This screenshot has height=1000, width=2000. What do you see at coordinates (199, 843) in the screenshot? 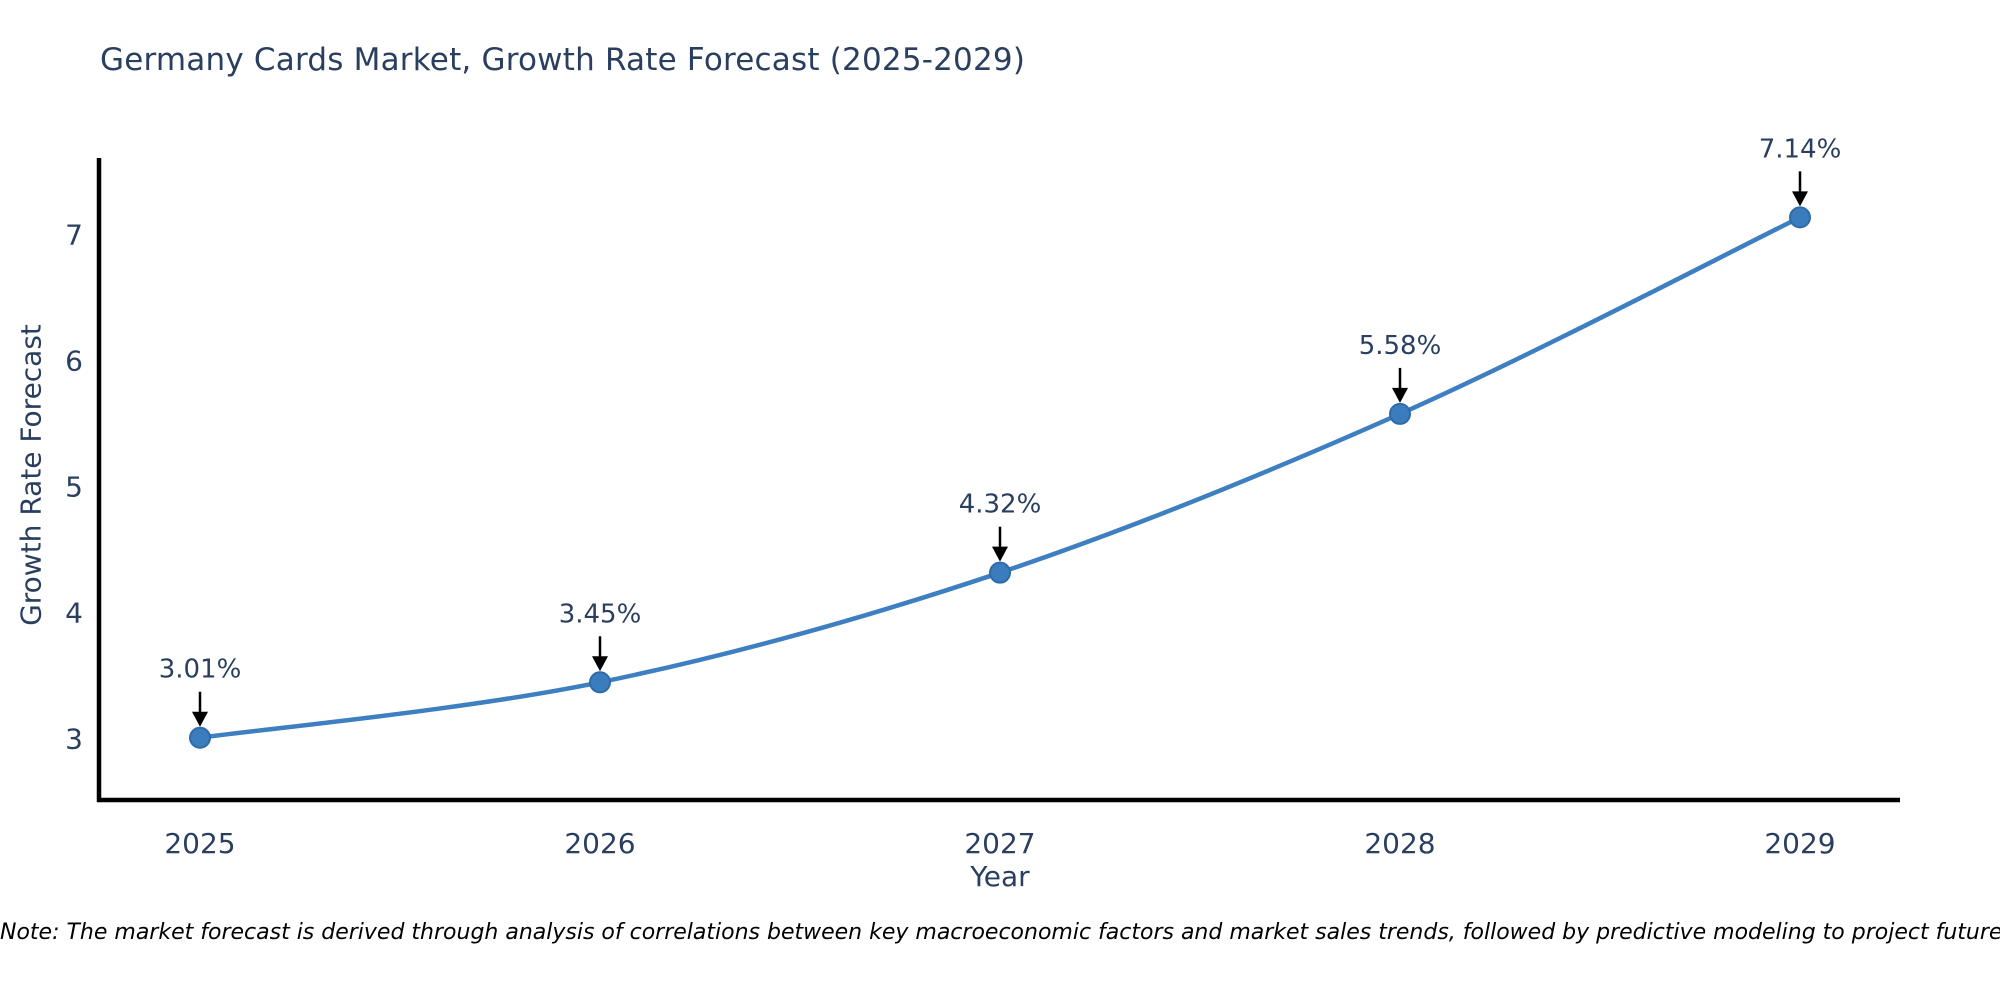
I see `x-tick-label: 2025` at bounding box center [199, 843].